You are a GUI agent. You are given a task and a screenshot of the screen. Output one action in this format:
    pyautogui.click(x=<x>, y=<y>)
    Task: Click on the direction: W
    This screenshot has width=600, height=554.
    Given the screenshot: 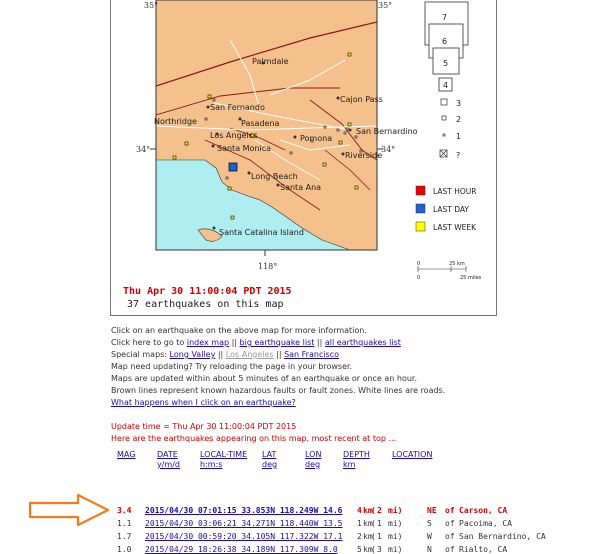 What is the action you would take?
    pyautogui.click(x=429, y=536)
    